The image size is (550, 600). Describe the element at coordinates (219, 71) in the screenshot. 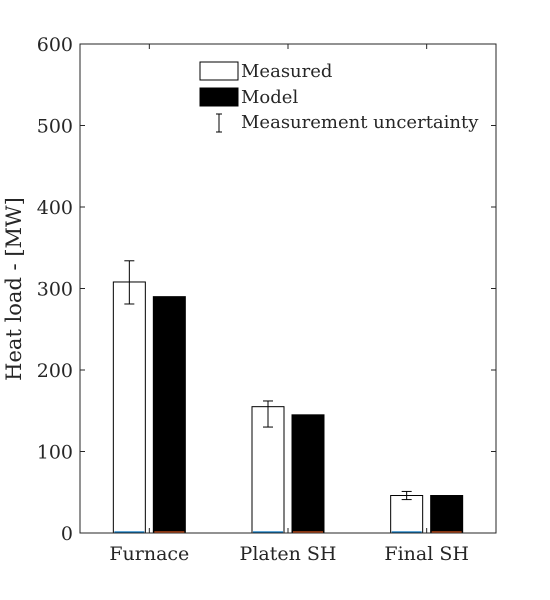

I see `legend-swatch-measured` at that location.